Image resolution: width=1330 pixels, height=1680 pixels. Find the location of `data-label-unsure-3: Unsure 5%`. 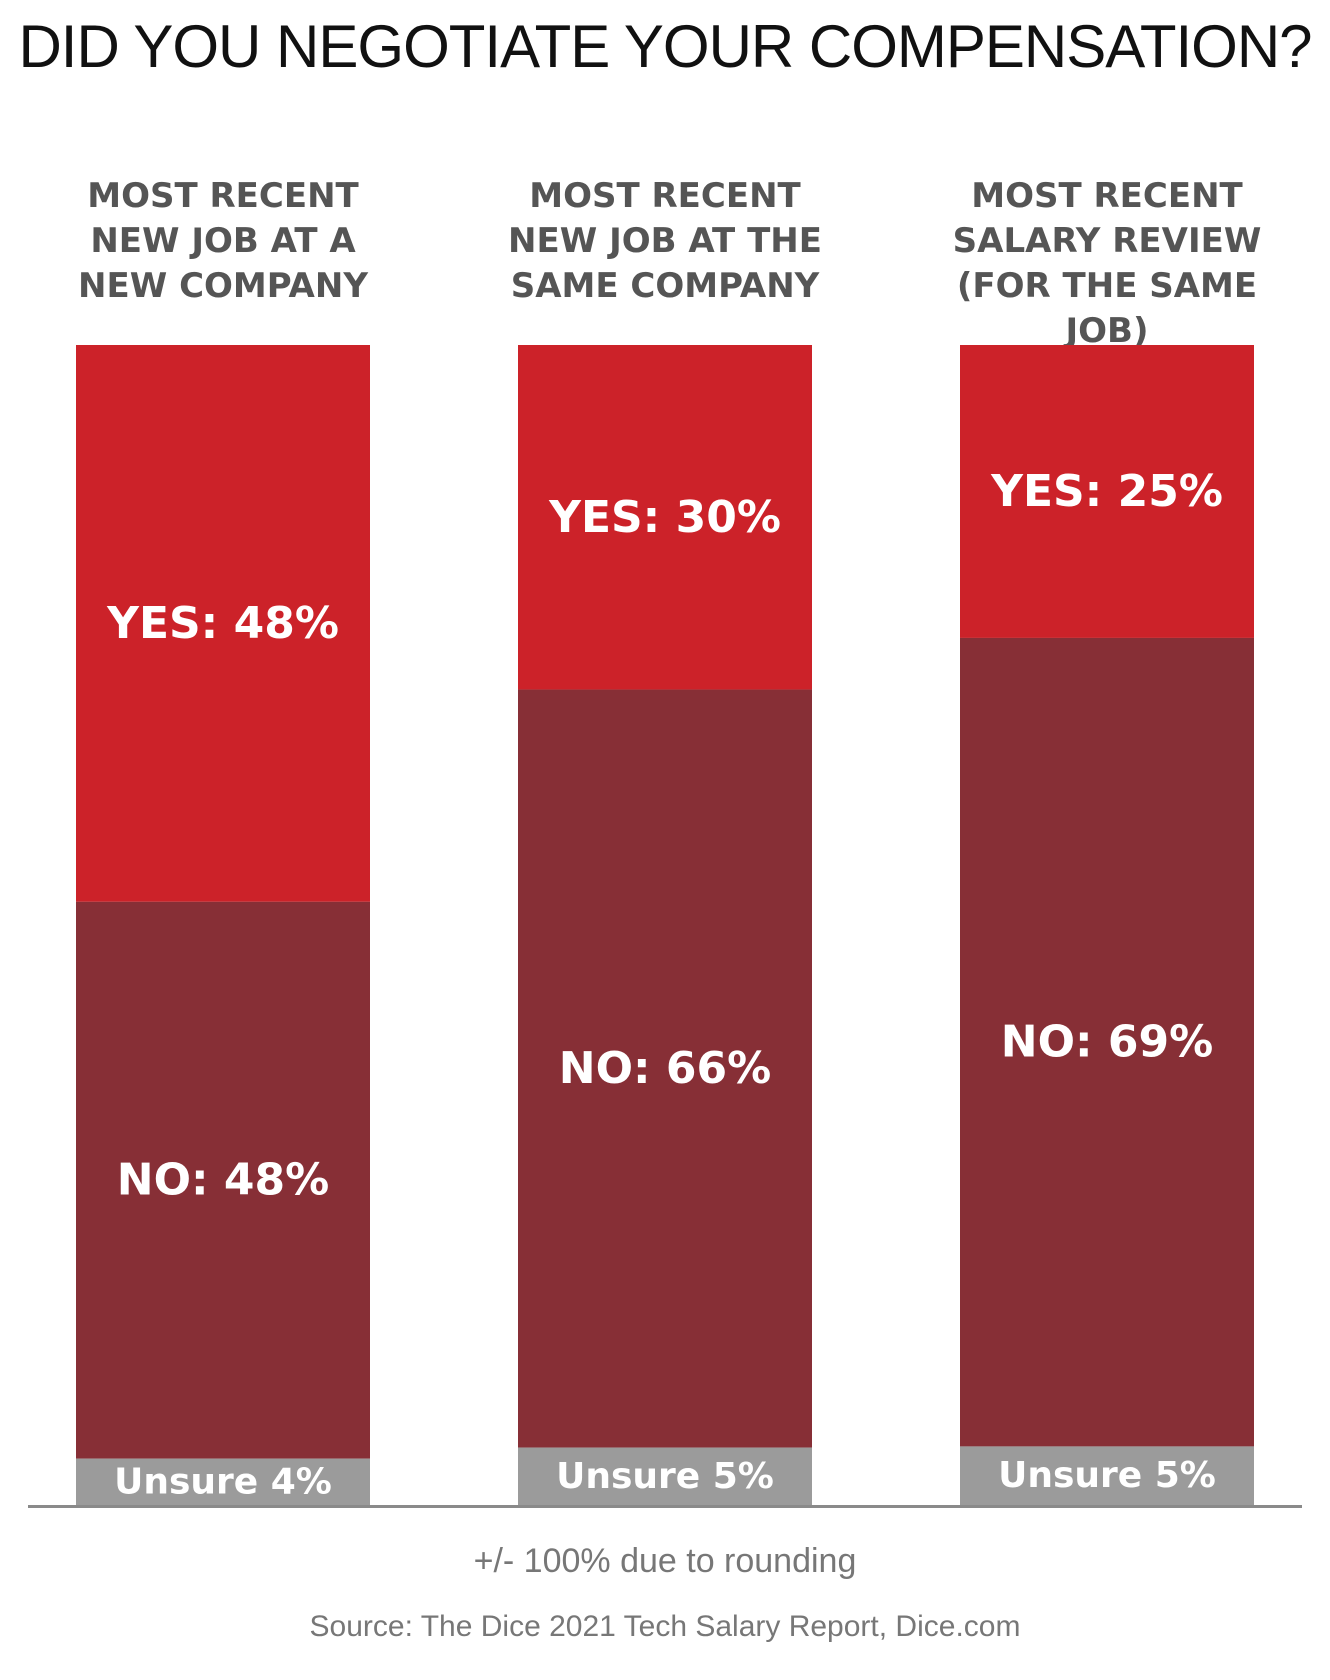

data-label-unsure-3: Unsure 5% is located at coordinates (1107, 1475).